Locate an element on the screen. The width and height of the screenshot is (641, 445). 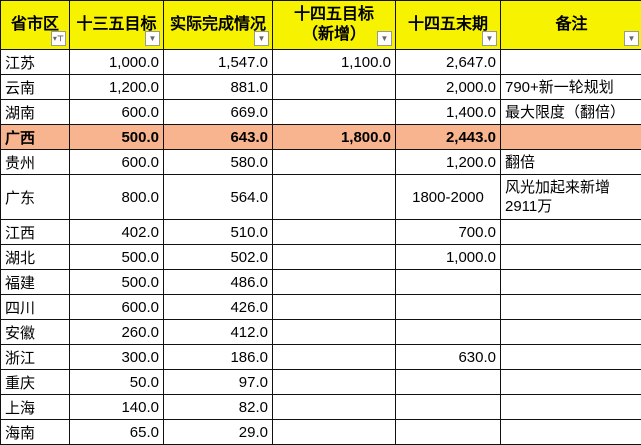
filter-active-icon: ▾⊤ is located at coordinates (58, 38).